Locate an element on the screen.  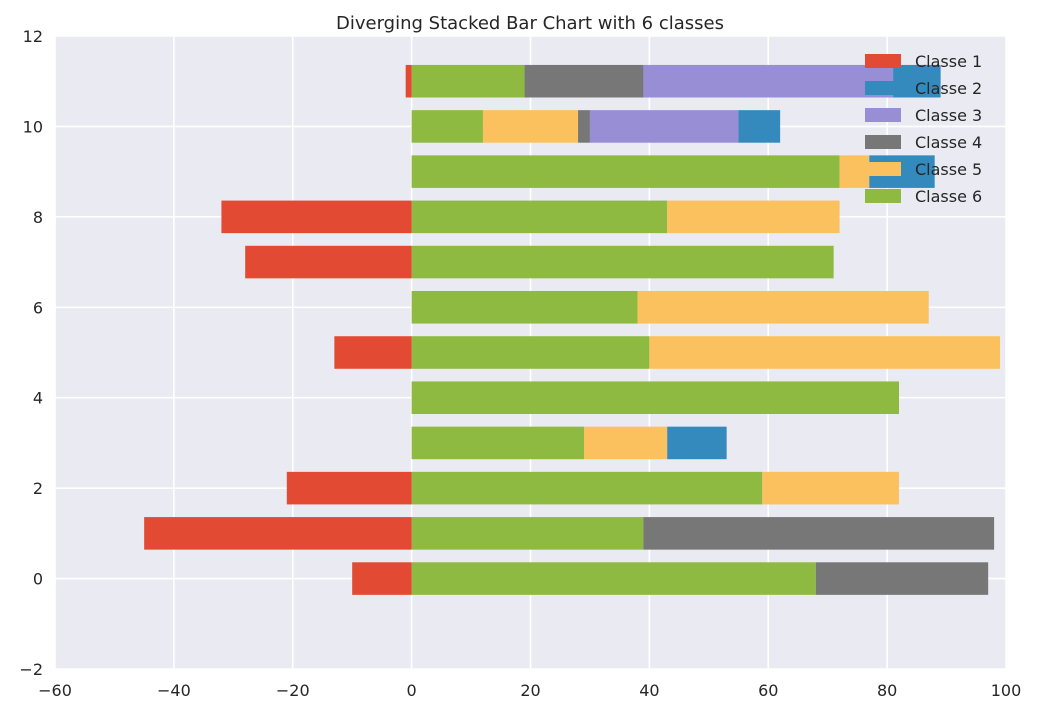
x-axis-ticks: −60 −40 −20 0 20 40 60 80 100 is located at coordinates (529, 690).